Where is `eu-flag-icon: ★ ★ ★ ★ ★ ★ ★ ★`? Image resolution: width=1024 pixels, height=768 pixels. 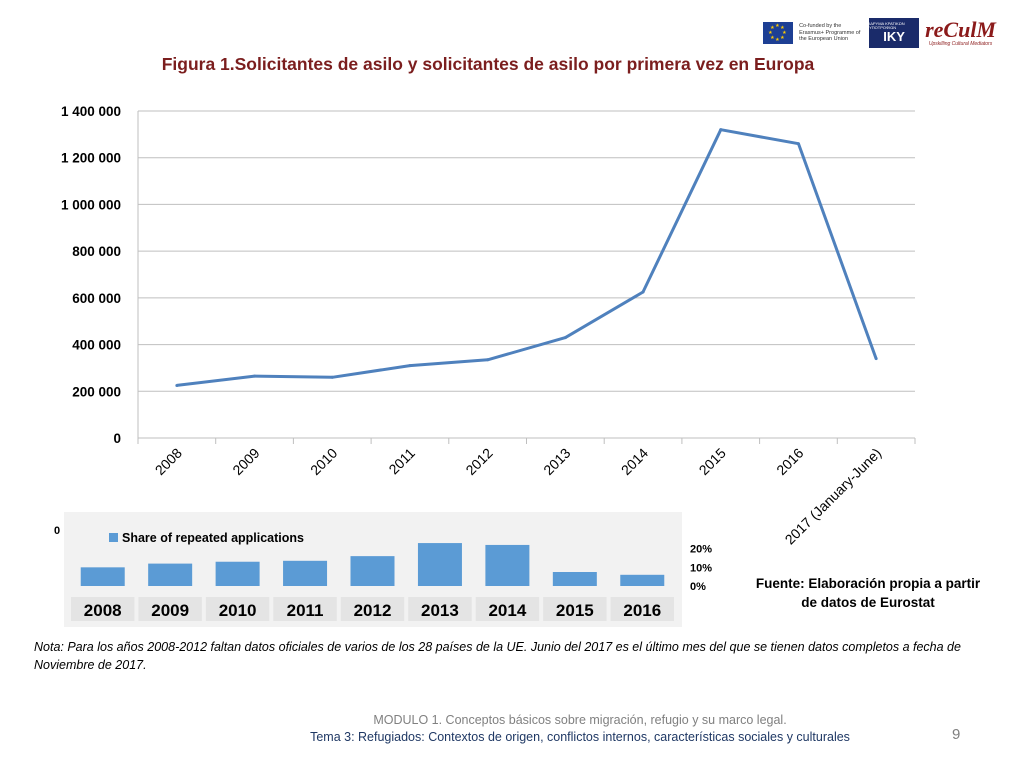 eu-flag-icon: ★ ★ ★ ★ ★ ★ ★ ★ is located at coordinates (778, 33).